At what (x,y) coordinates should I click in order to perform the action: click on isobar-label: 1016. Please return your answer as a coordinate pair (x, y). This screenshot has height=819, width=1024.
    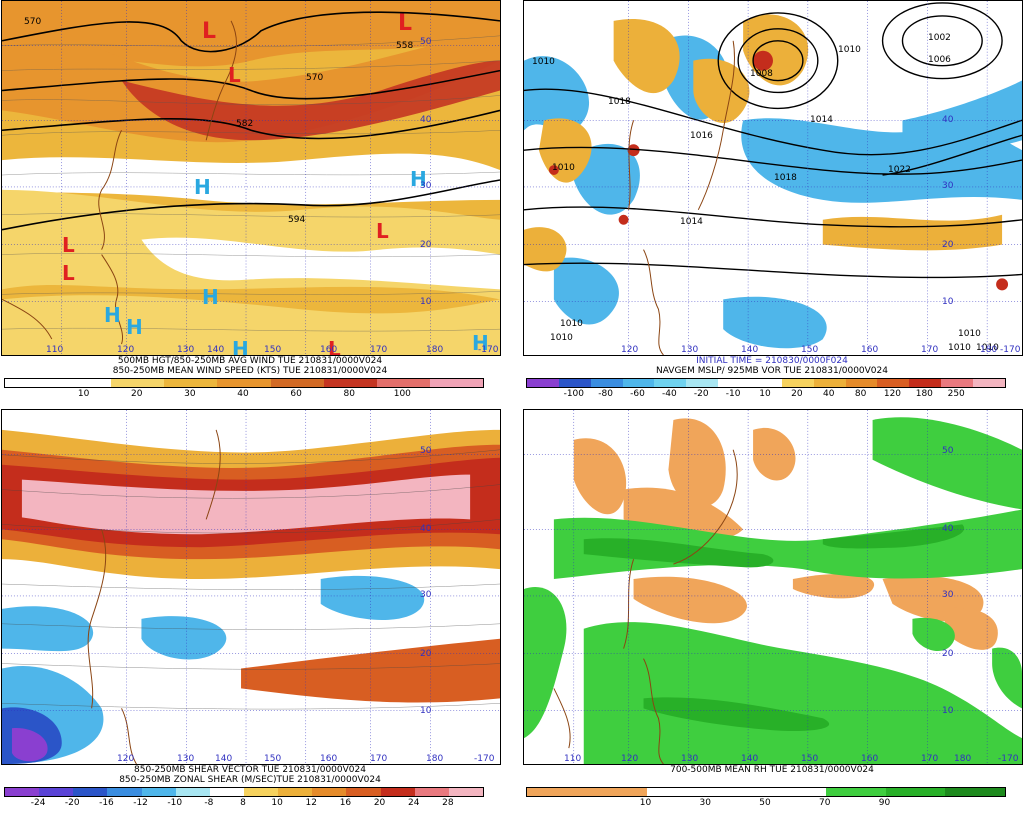
    Looking at the image, I should click on (701, 136).